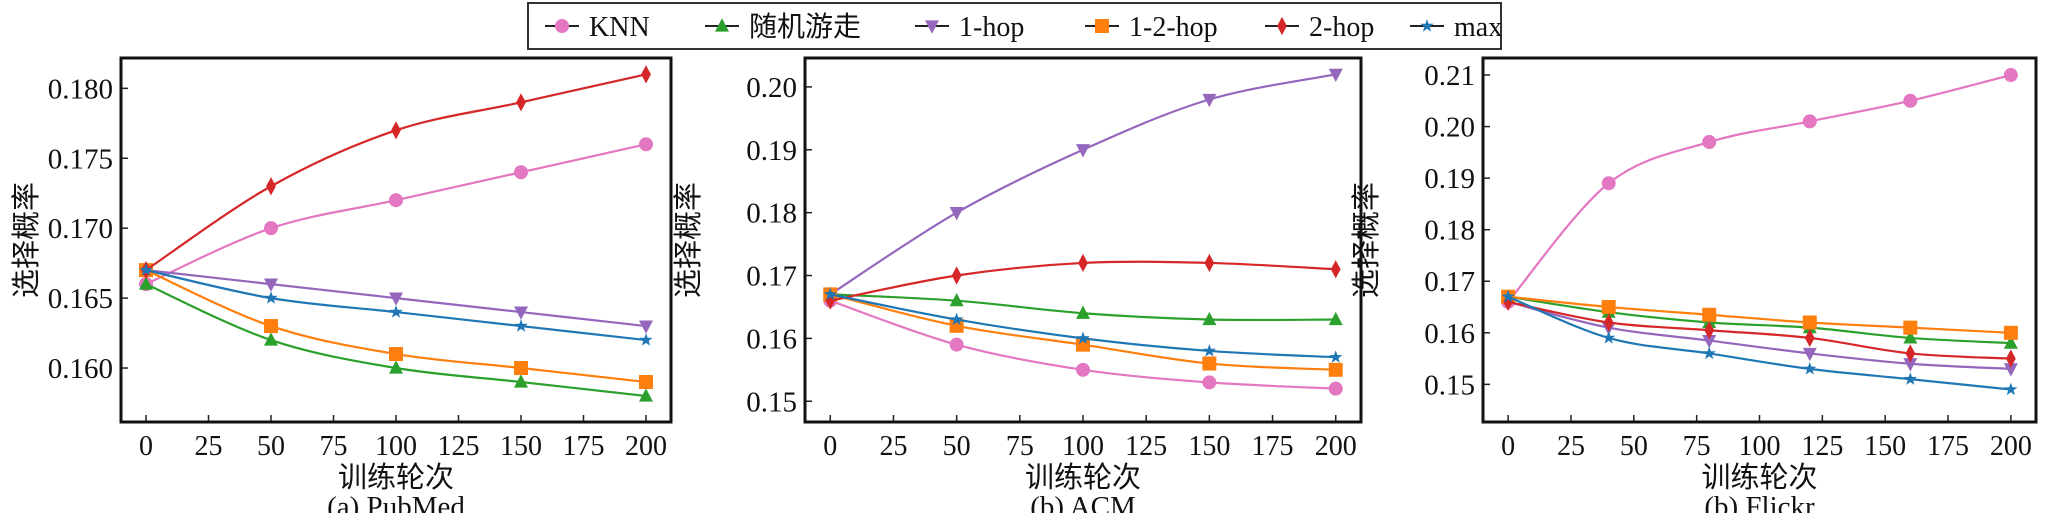 The image size is (2050, 513). I want to click on triangle-up-icon, so click(722, 25).